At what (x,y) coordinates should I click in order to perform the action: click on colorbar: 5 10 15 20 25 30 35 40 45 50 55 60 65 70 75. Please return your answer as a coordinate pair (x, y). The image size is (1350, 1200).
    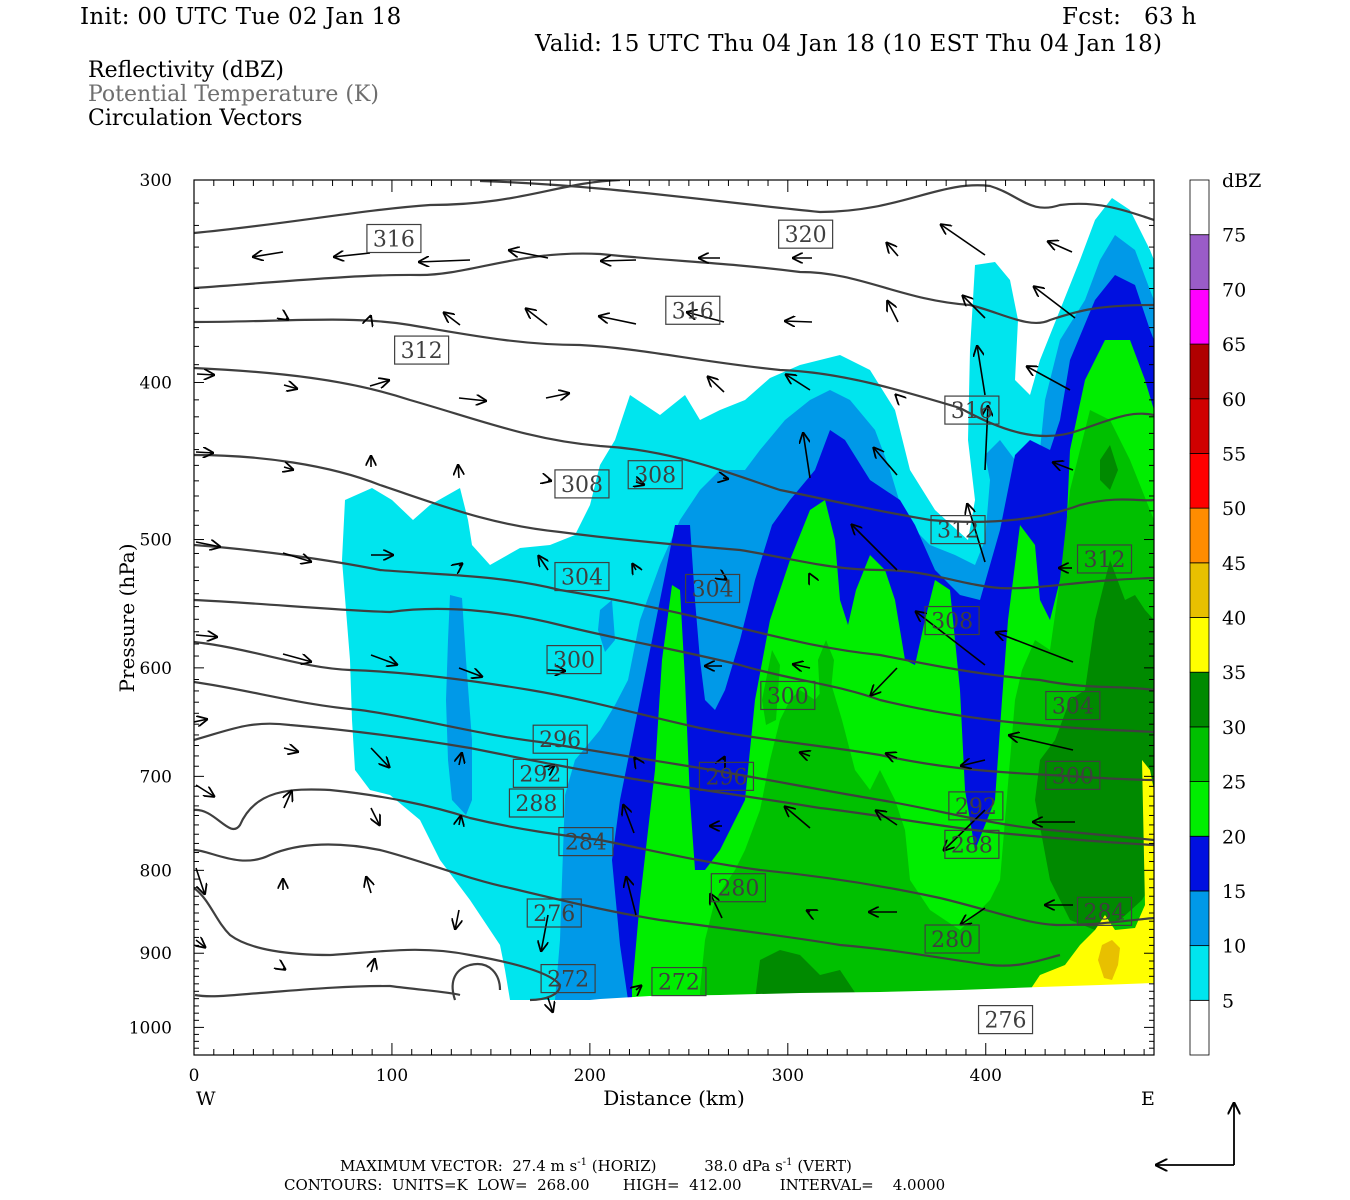
    Looking at the image, I should click on (1217, 617).